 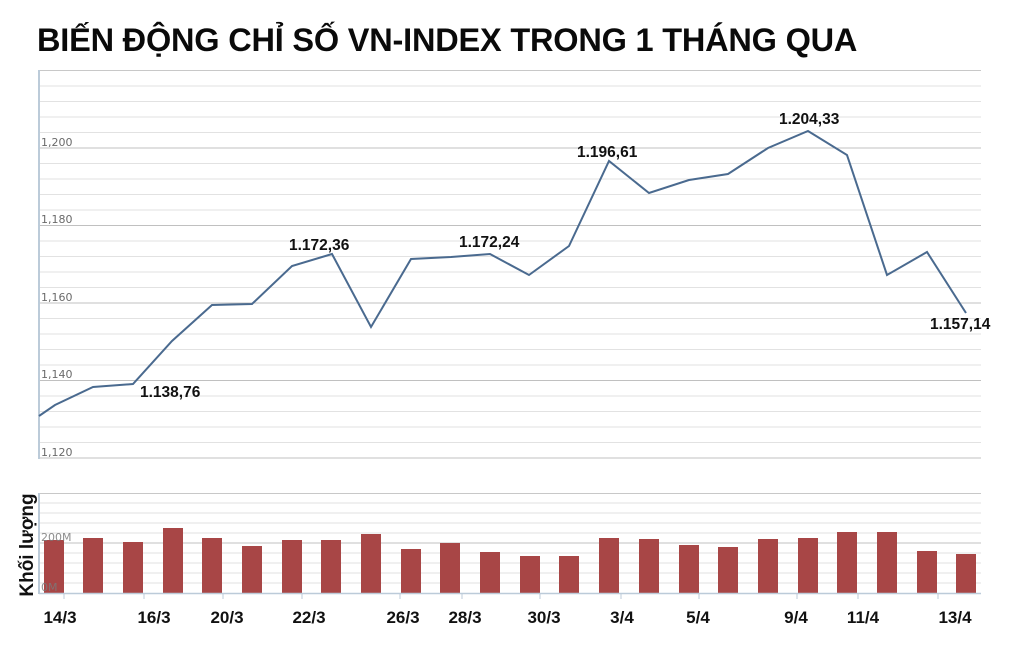 I want to click on annotation-1196: 1.196,61, so click(x=607, y=152).